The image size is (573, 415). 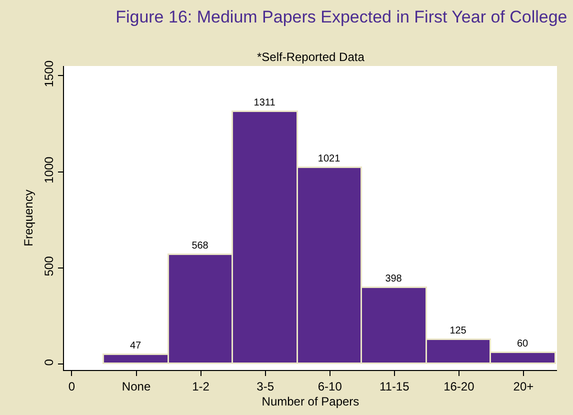 What do you see at coordinates (329, 158) in the screenshot?
I see `data-label: 1021` at bounding box center [329, 158].